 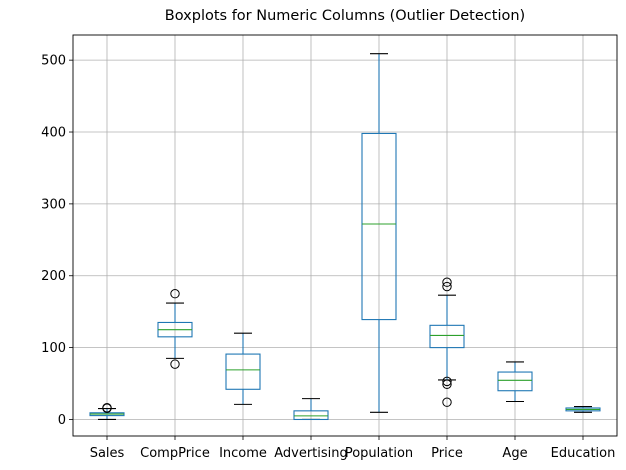 What do you see at coordinates (53, 133) in the screenshot?
I see `y-tick-label: 400` at bounding box center [53, 133].